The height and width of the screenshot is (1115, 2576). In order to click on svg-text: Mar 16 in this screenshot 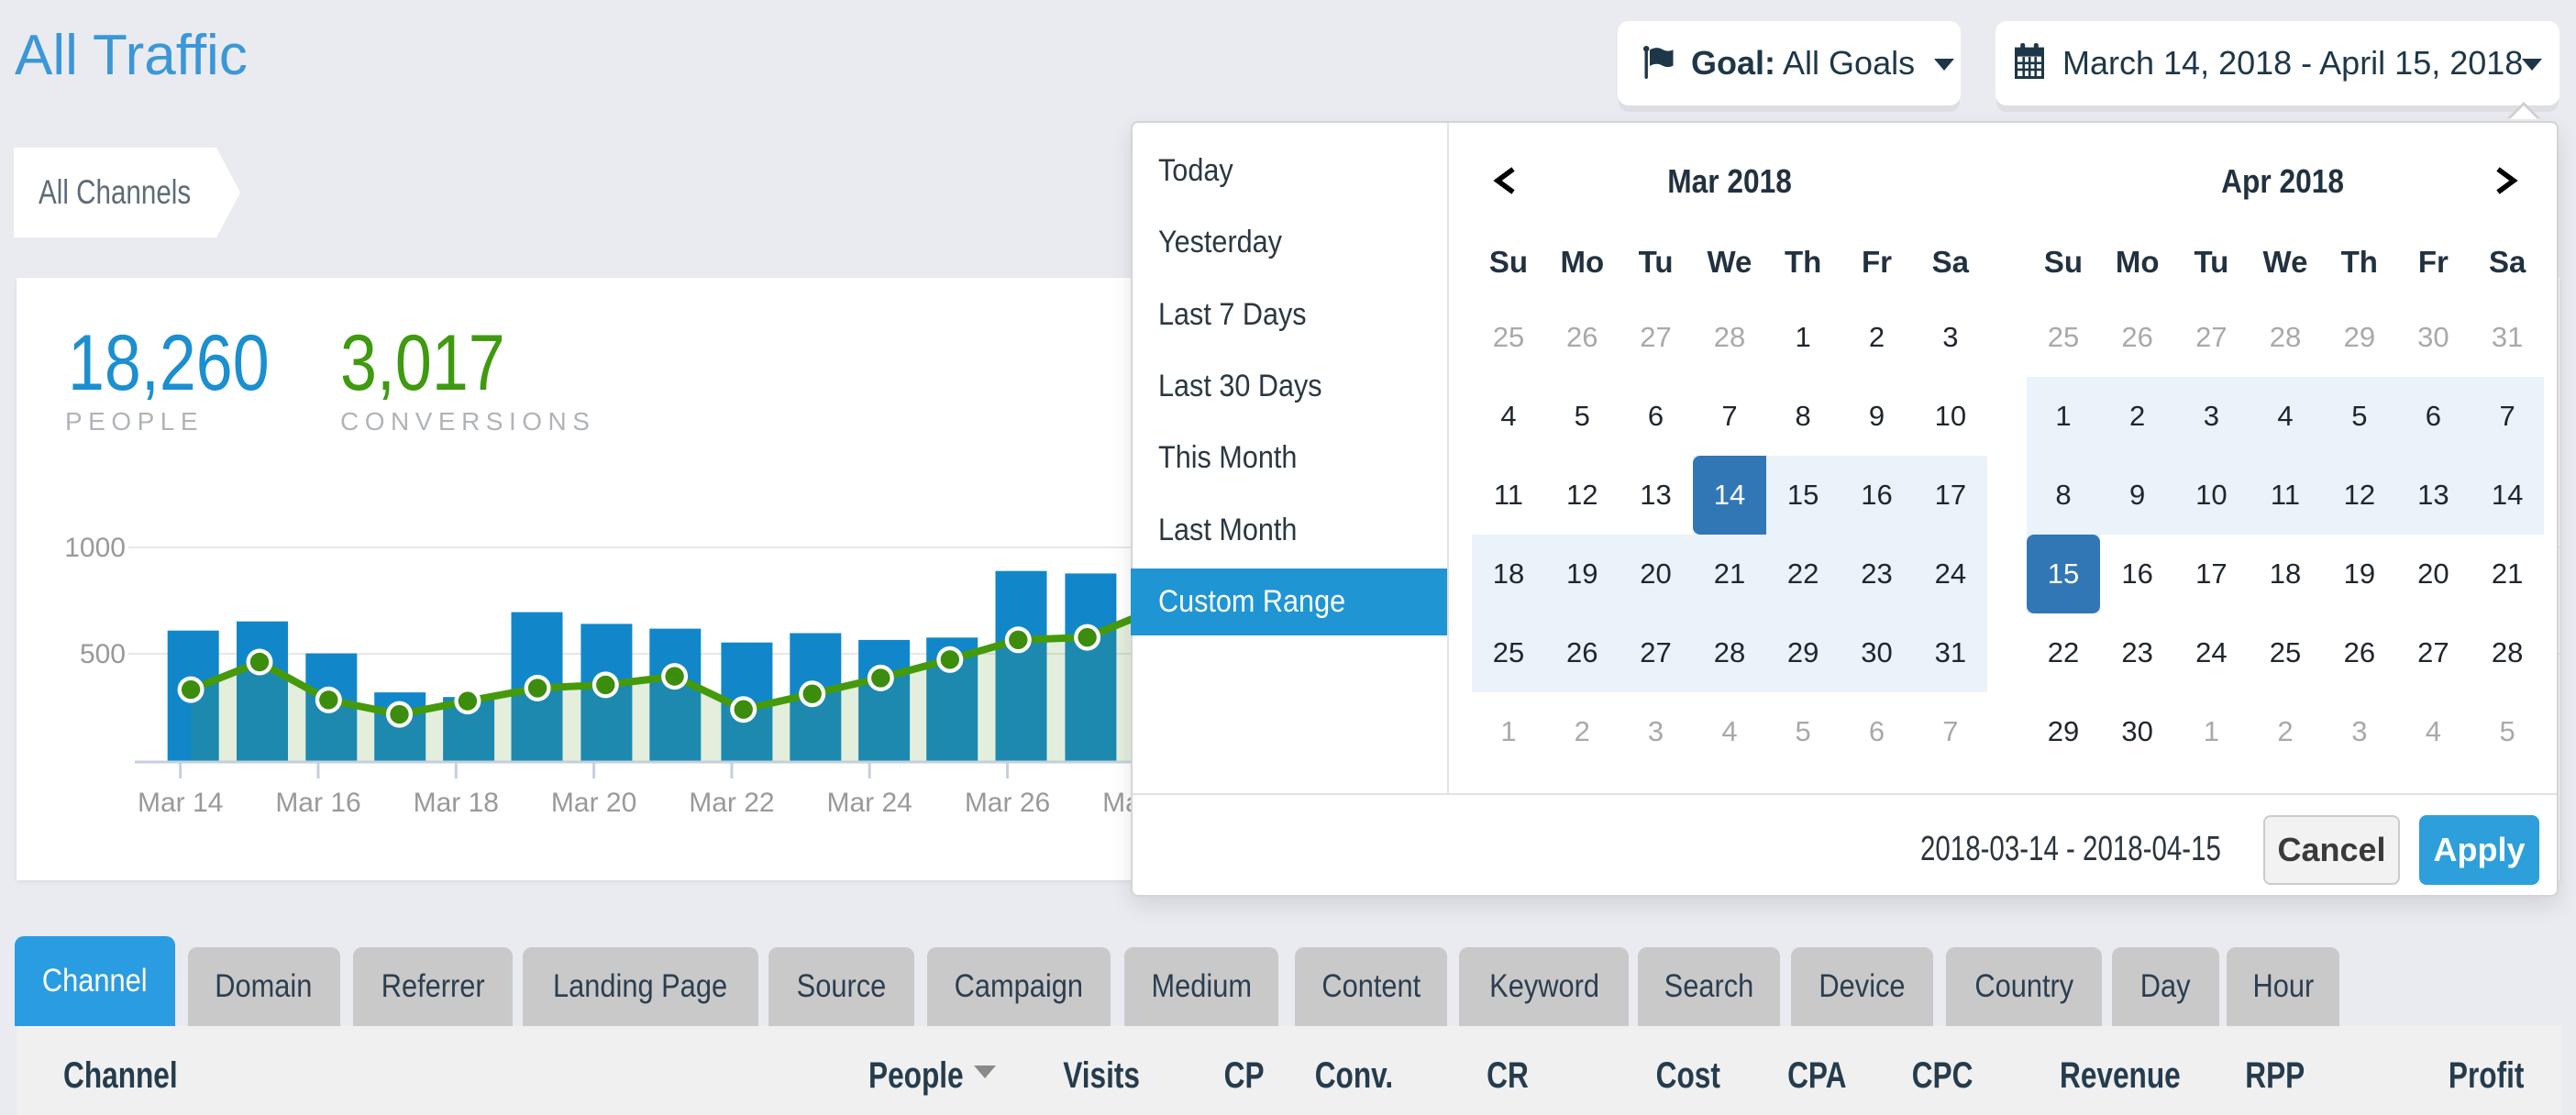, I will do `click(317, 803)`.